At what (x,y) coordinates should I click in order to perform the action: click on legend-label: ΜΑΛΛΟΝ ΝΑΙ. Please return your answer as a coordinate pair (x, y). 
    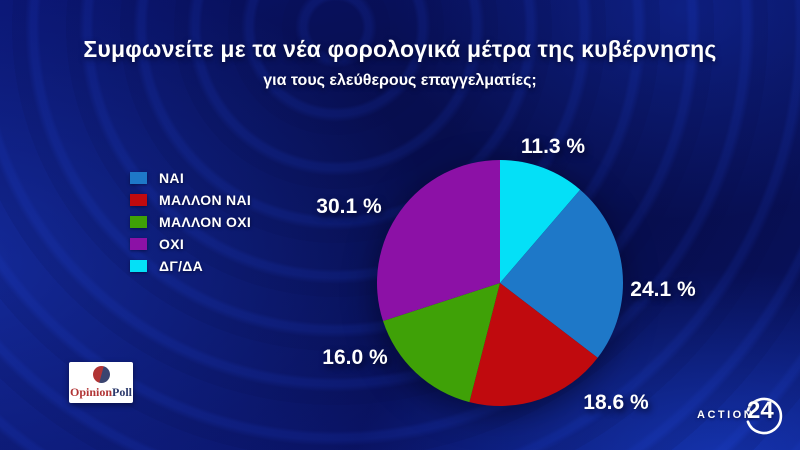
    Looking at the image, I should click on (205, 199).